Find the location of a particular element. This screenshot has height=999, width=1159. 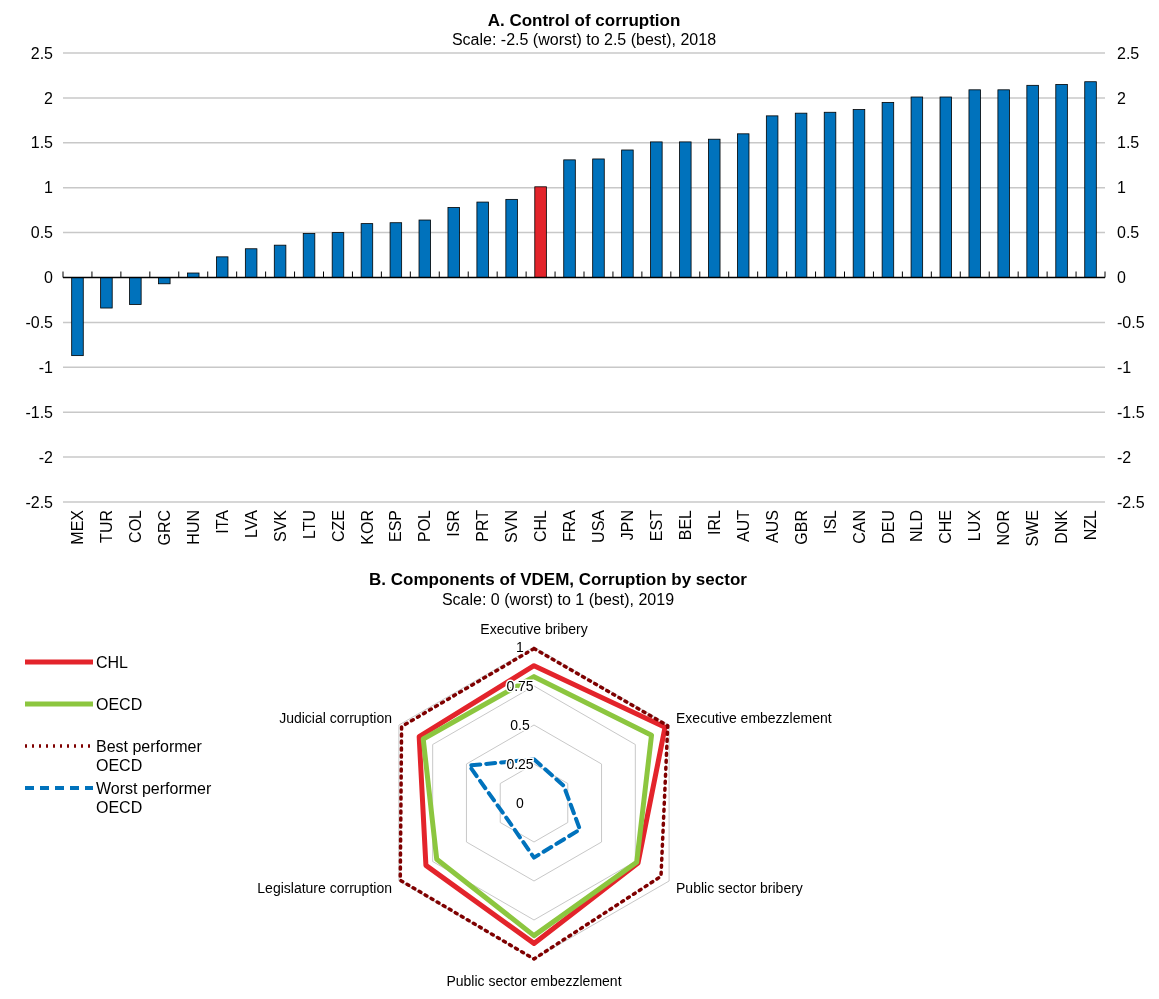

x-tick-label: JPN is located at coordinates (628, 525).